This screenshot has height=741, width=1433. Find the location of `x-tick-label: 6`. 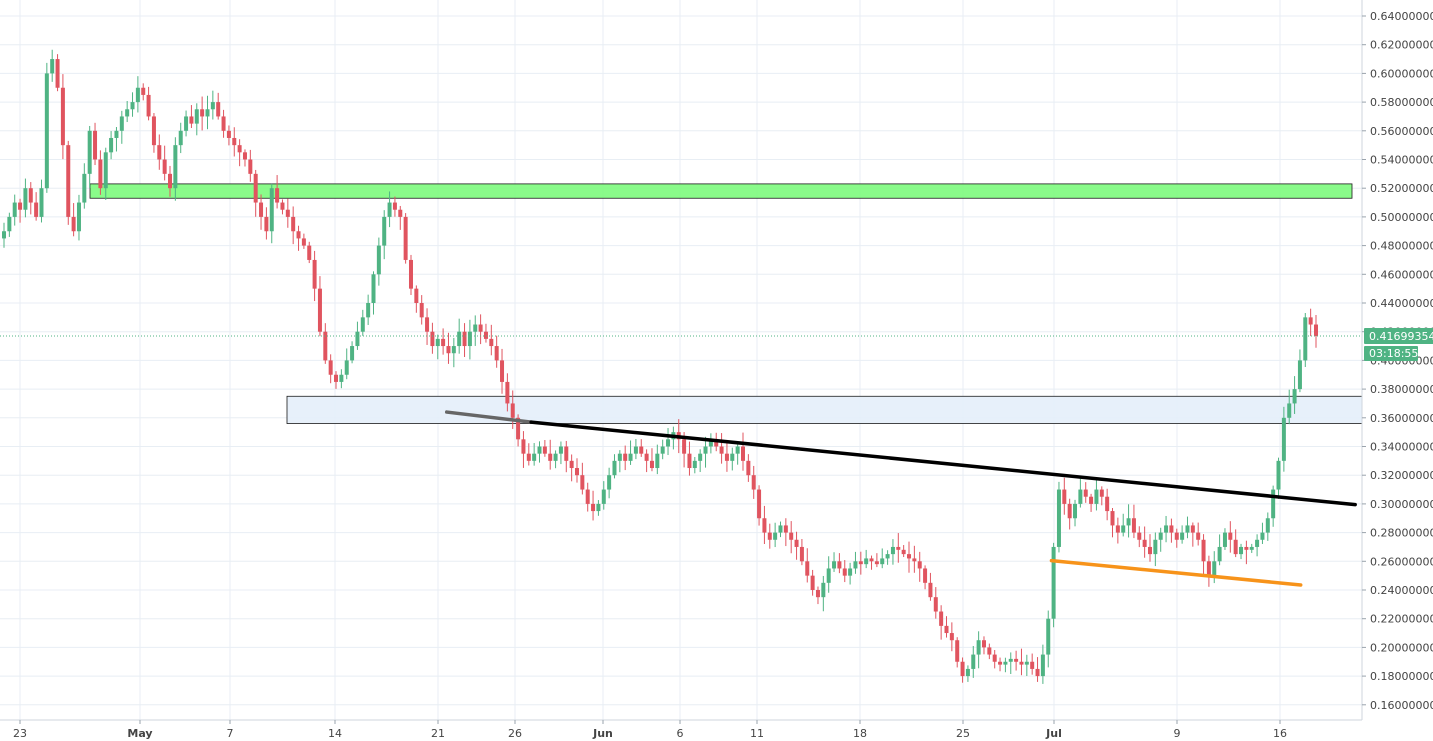

x-tick-label: 6 is located at coordinates (680, 733).